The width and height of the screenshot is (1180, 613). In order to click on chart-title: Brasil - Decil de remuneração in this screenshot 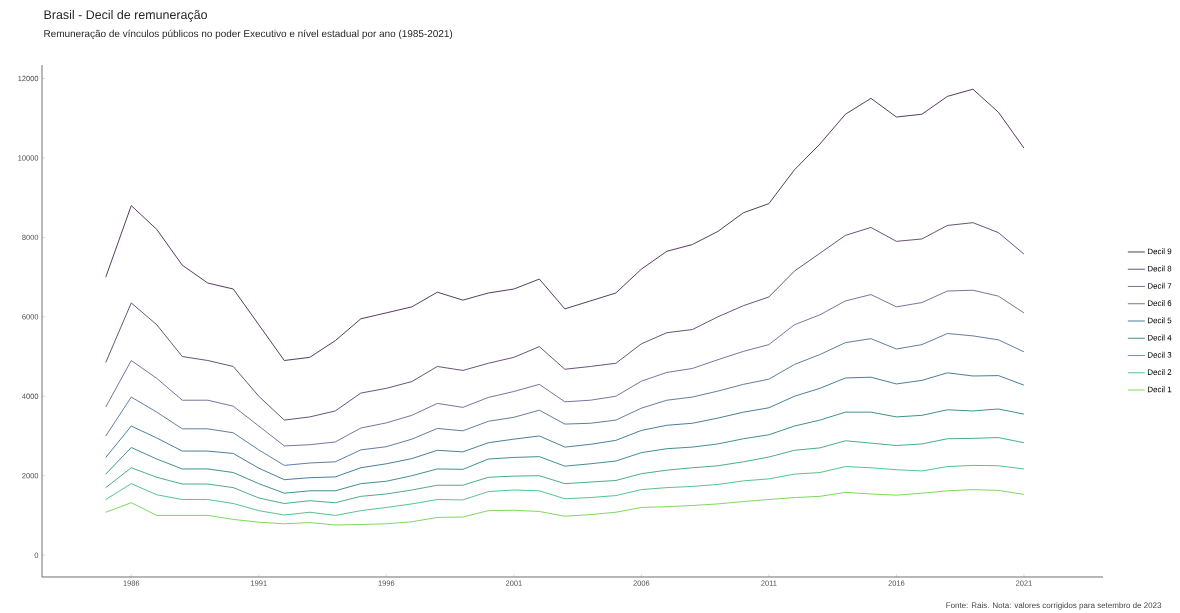, I will do `click(126, 15)`.